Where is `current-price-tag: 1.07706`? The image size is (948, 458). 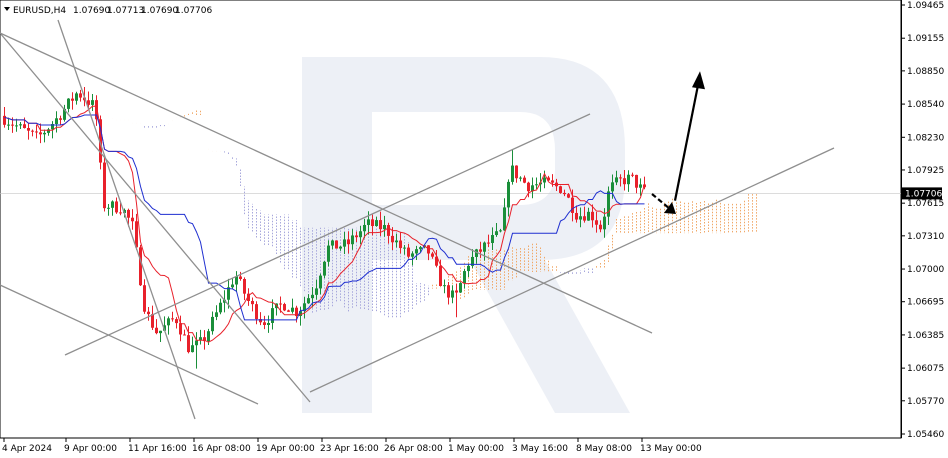
current-price-tag: 1.07706 is located at coordinates (922, 193).